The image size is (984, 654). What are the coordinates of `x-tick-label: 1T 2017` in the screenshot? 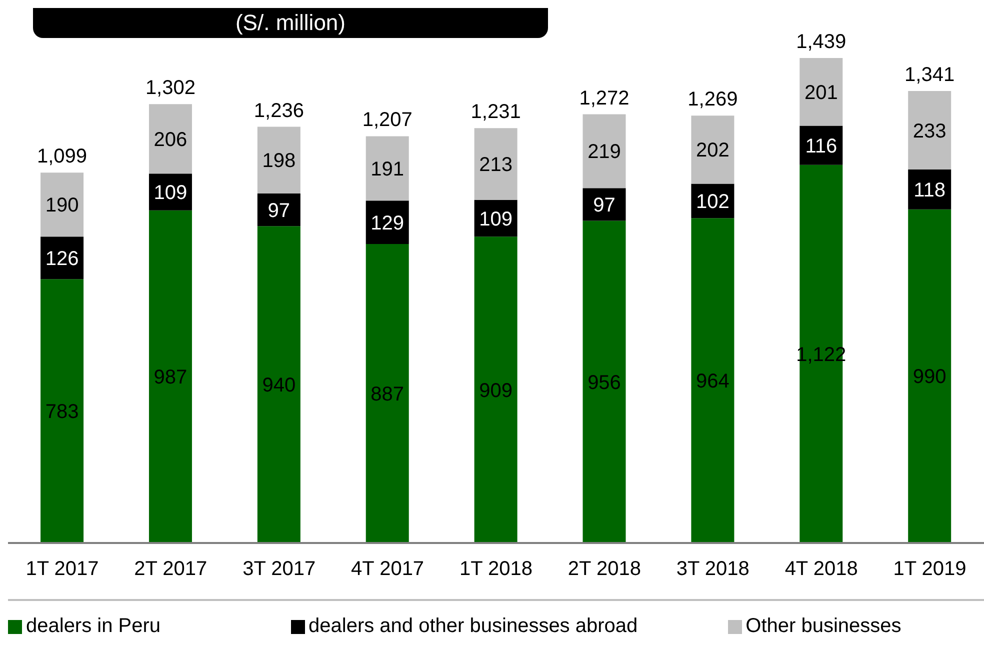 It's located at (62, 569).